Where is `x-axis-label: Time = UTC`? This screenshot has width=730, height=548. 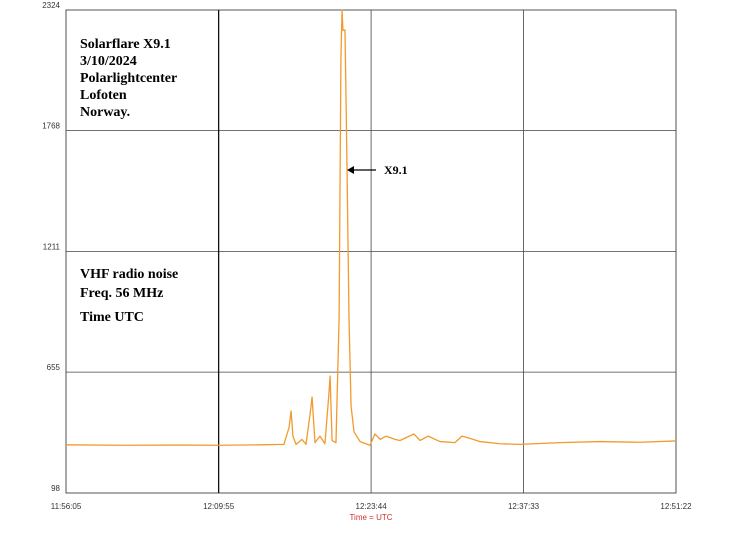
x-axis-label: Time = UTC is located at coordinates (370, 517).